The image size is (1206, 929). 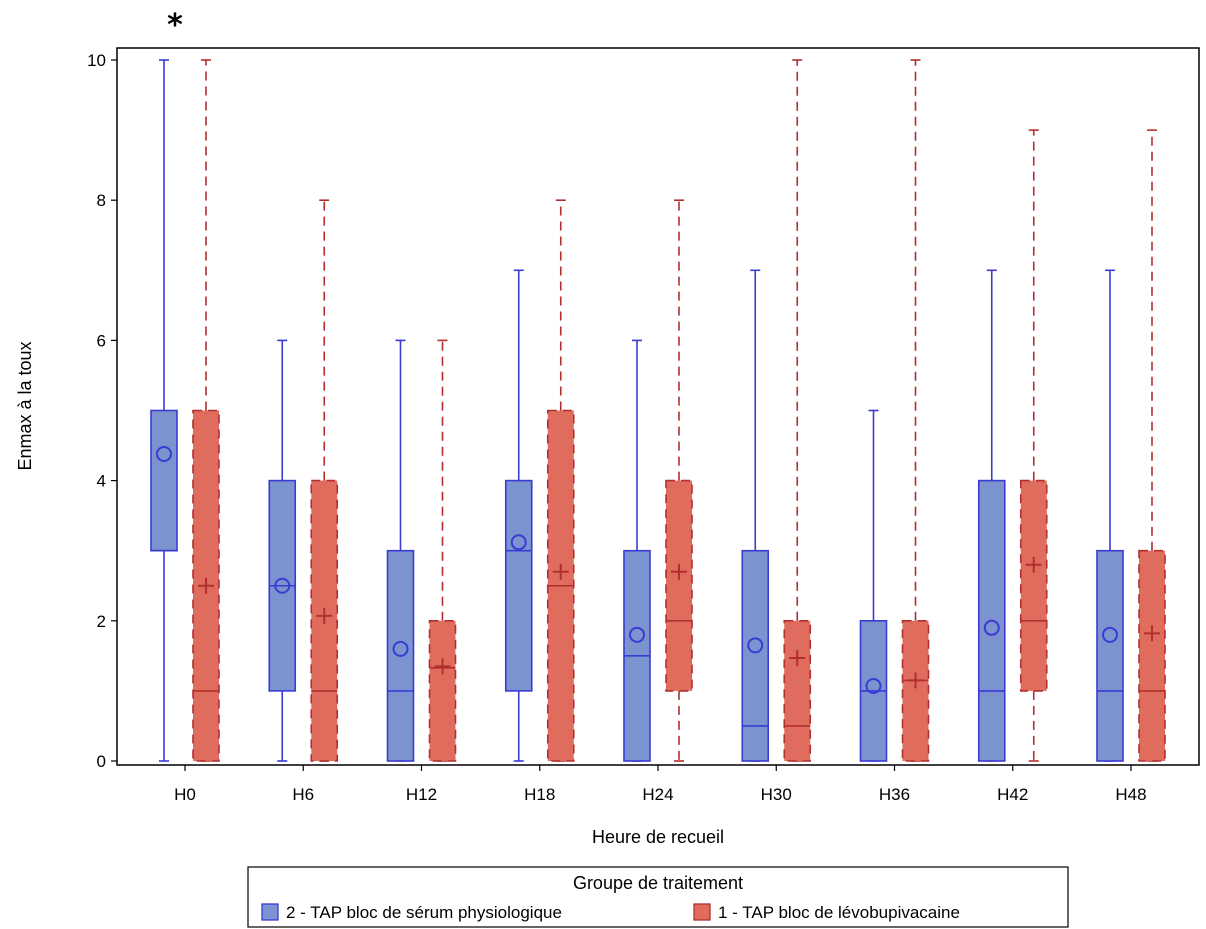 What do you see at coordinates (101, 481) in the screenshot?
I see `y-tick-label: 4` at bounding box center [101, 481].